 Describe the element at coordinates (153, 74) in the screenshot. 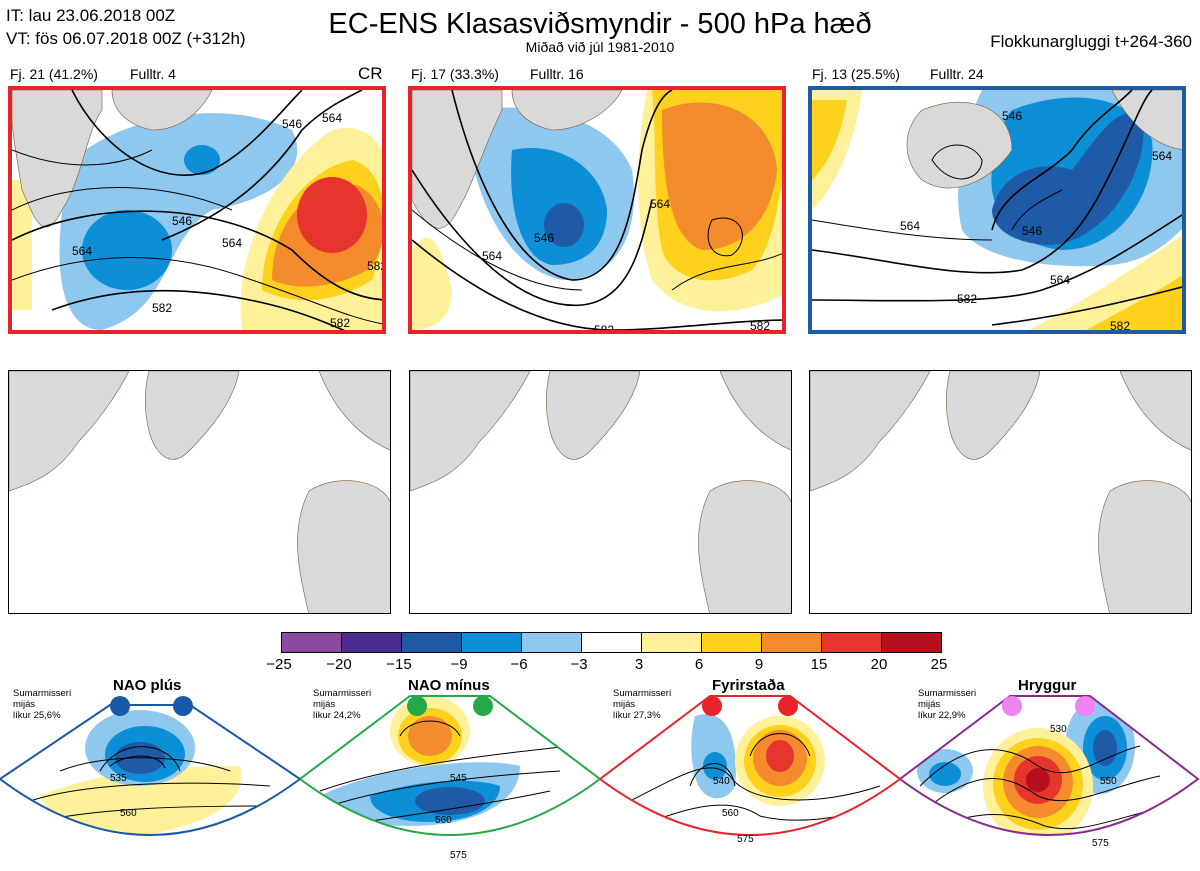

I see `panel-1-cluster: Fulltr. 4` at that location.